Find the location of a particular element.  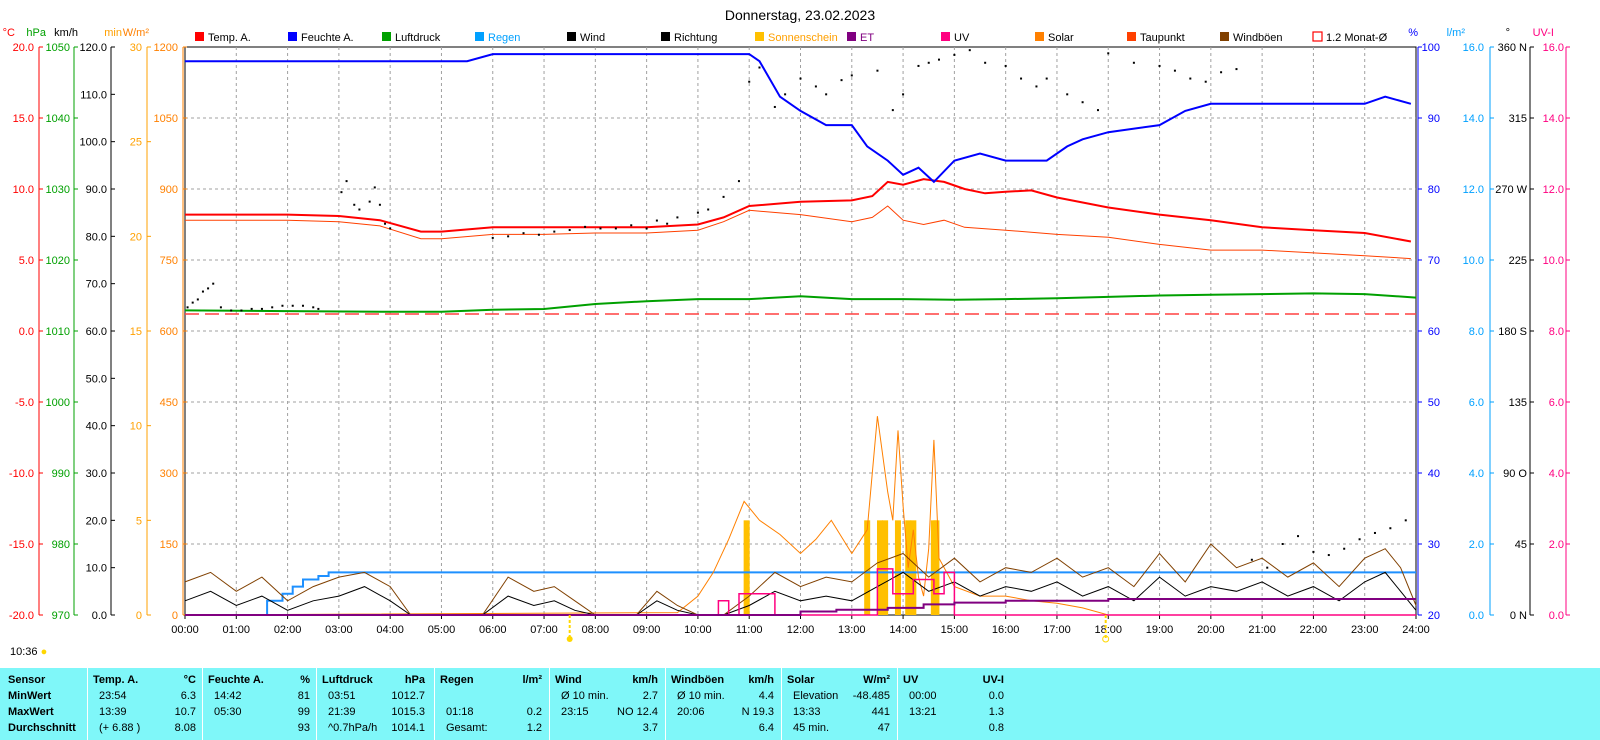

rain-tick-label: 16.0 is located at coordinates (1473, 48).